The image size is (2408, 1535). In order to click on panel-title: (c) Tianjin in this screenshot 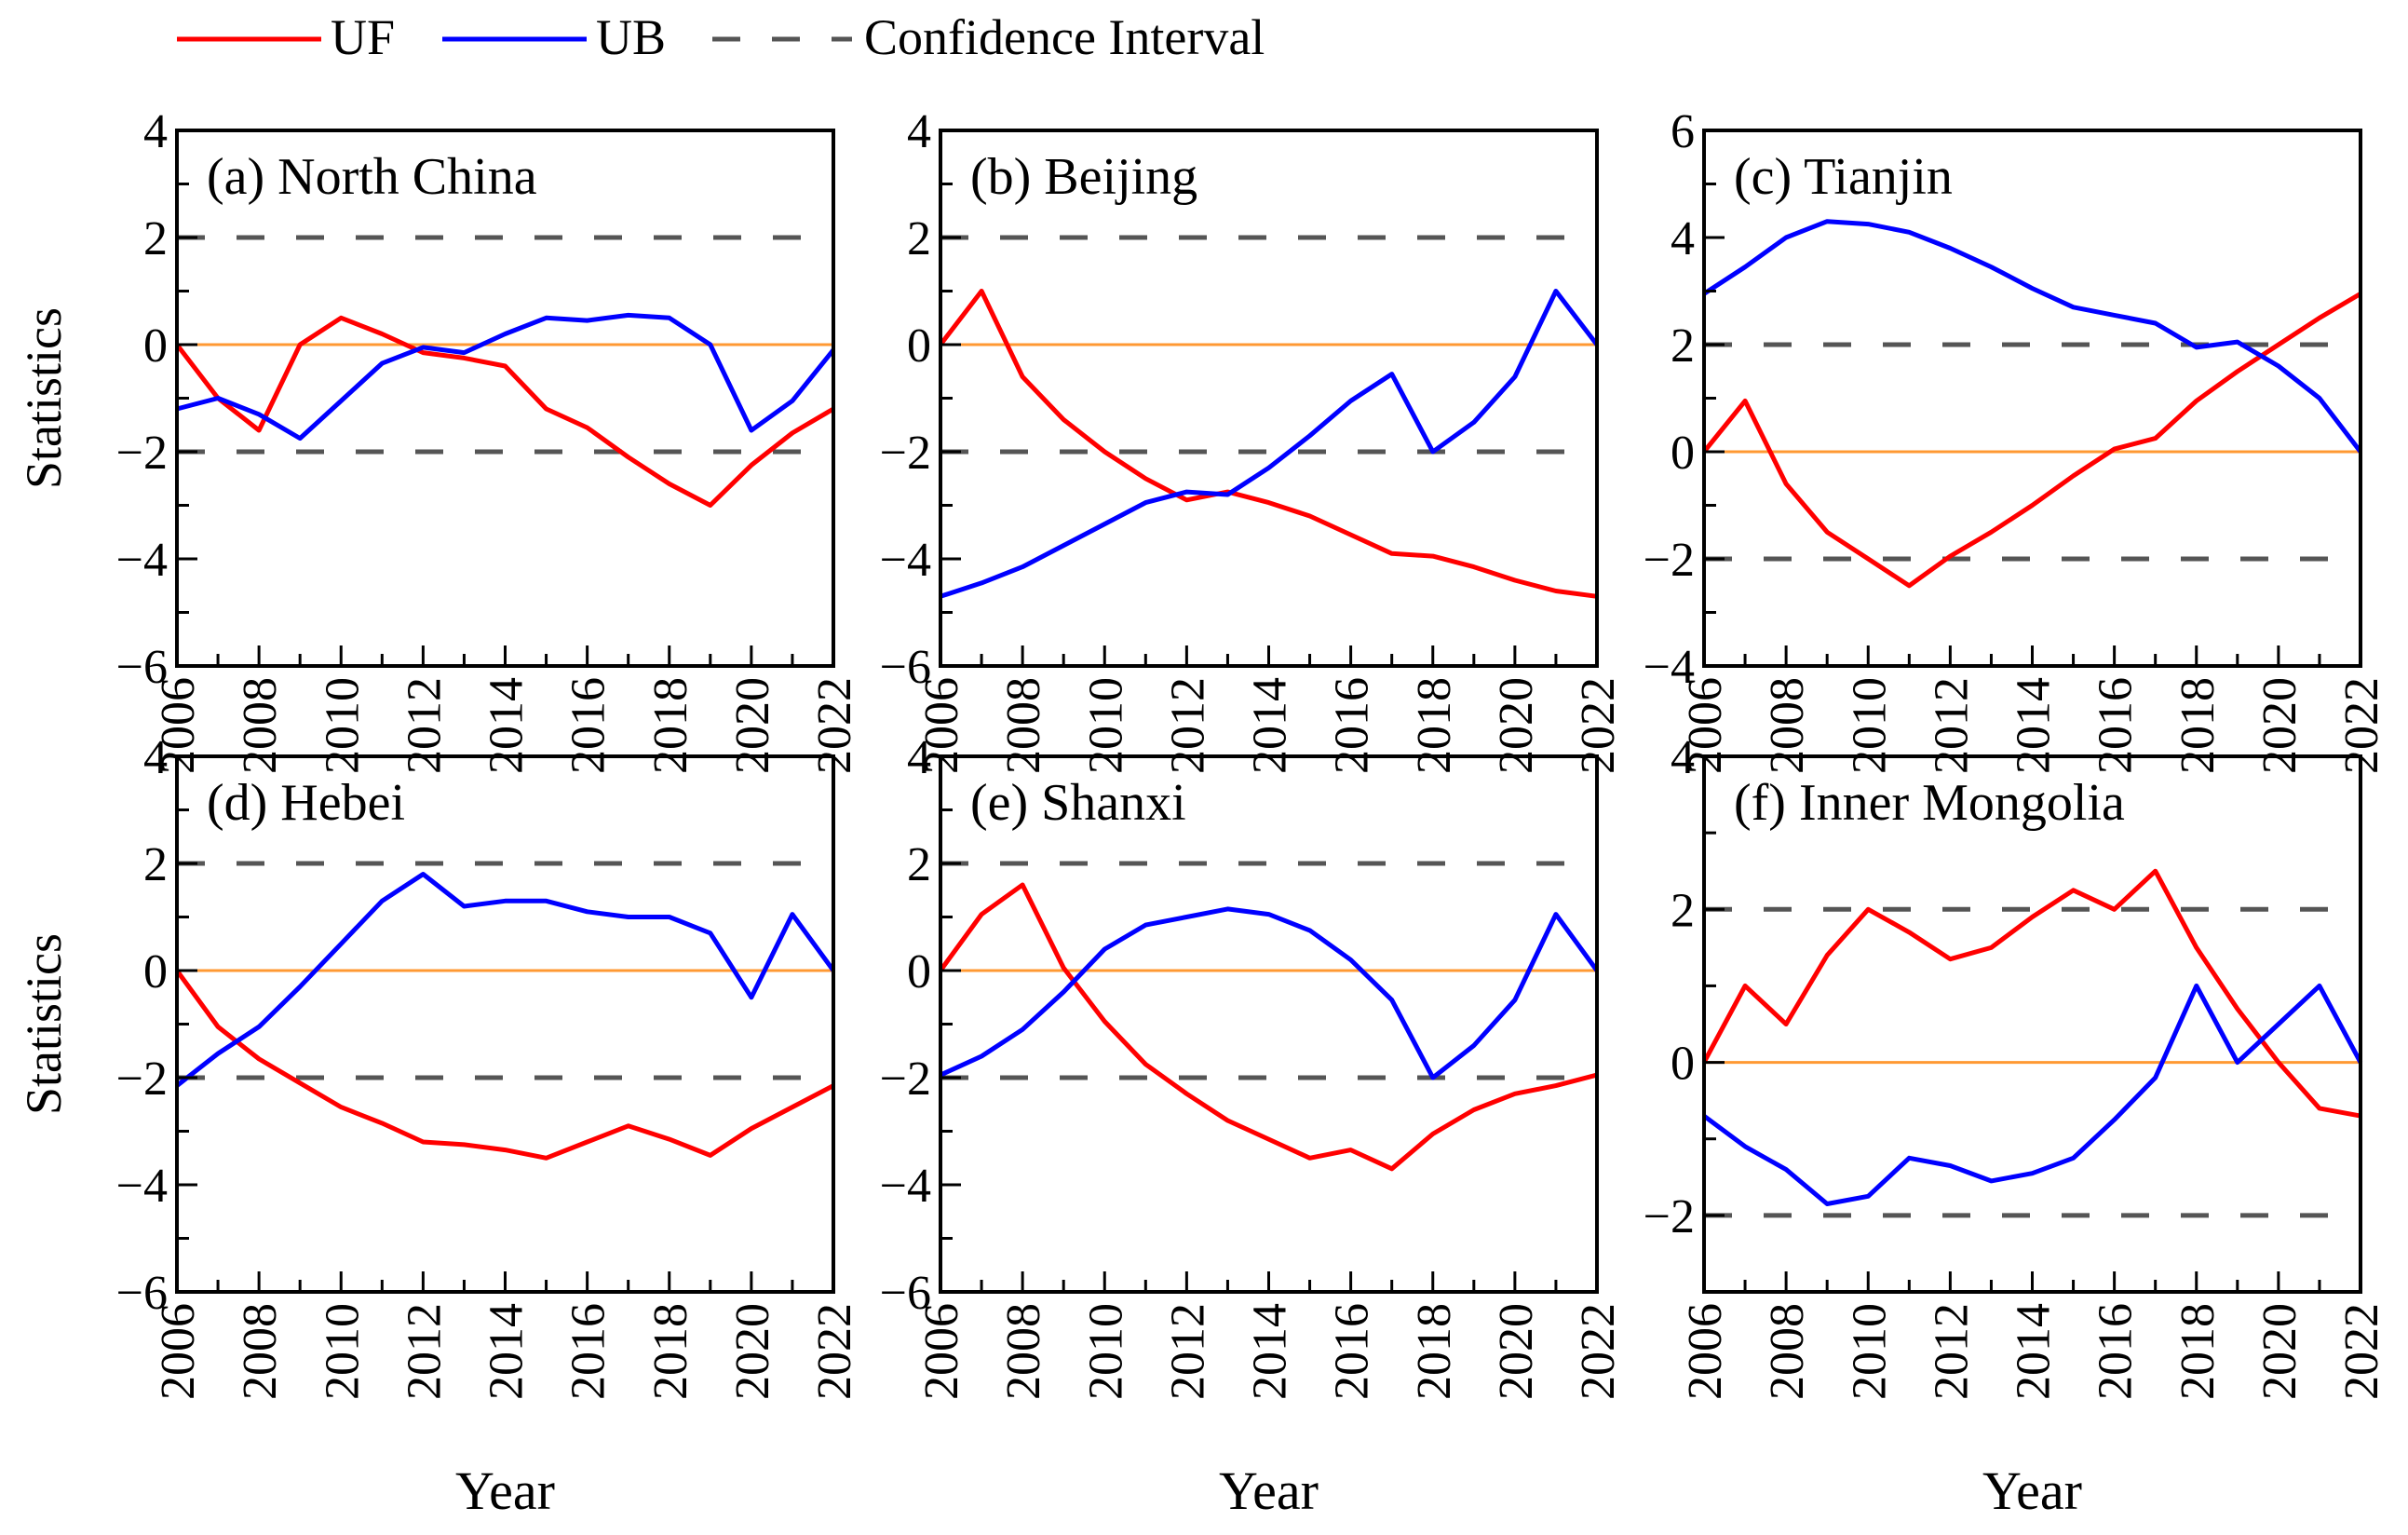, I will do `click(1843, 177)`.